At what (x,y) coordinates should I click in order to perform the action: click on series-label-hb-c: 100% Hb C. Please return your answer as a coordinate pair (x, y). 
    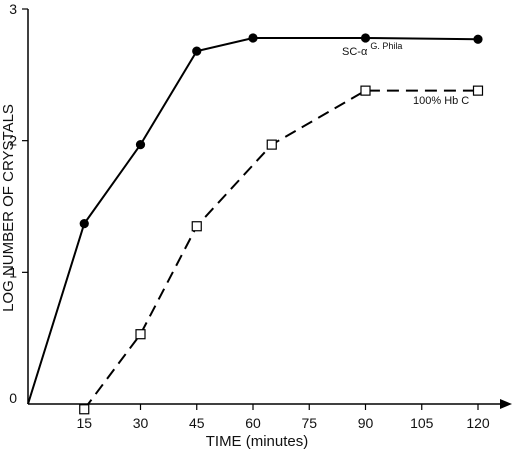
    Looking at the image, I should click on (441, 101).